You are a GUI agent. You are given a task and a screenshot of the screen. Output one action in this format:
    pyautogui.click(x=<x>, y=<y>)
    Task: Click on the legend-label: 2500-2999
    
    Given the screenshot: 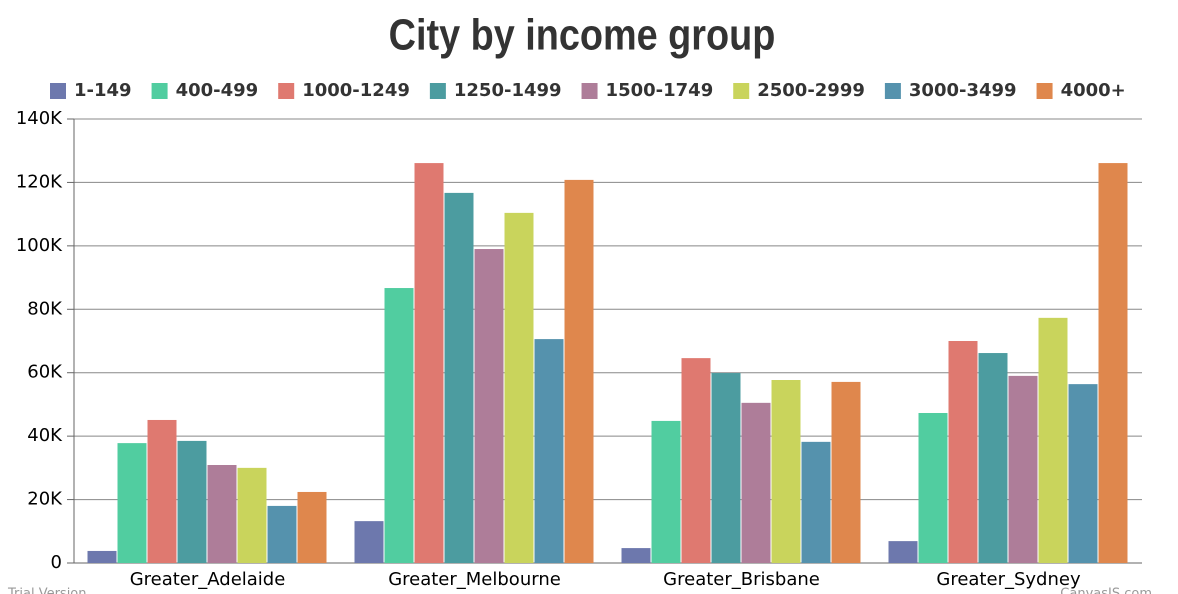 What is the action you would take?
    pyautogui.click(x=811, y=90)
    